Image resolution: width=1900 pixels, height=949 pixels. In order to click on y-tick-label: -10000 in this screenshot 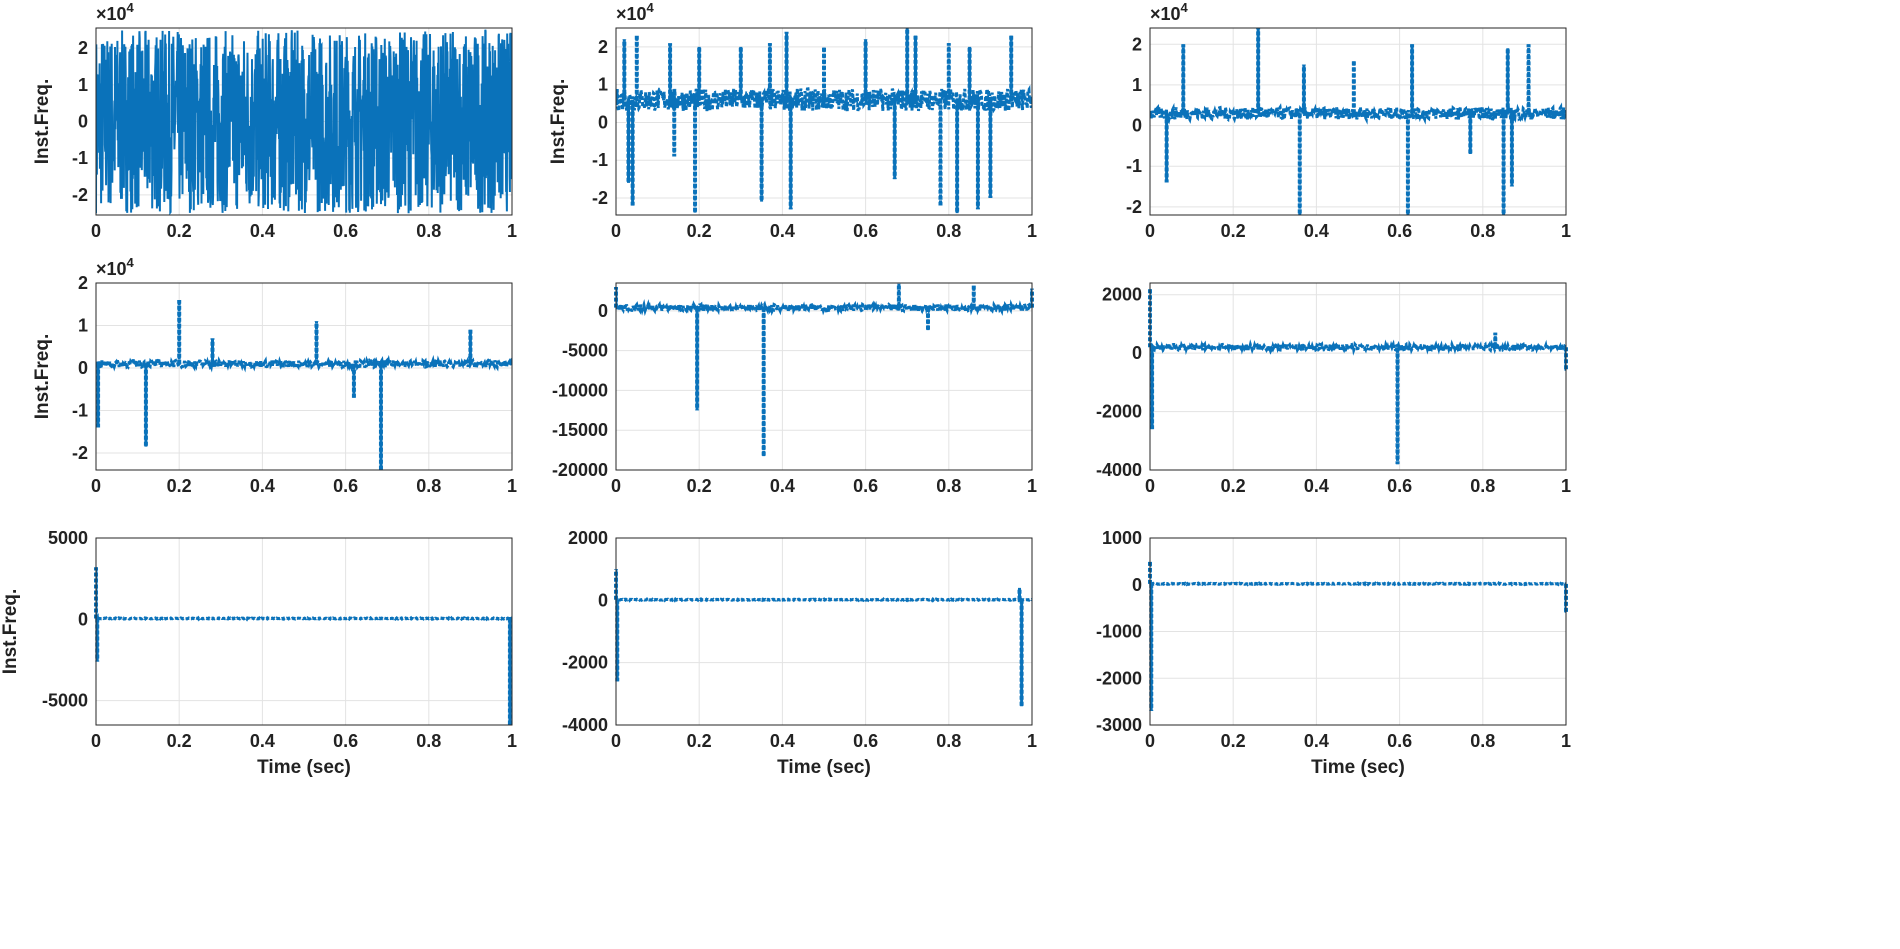, I will do `click(580, 390)`.